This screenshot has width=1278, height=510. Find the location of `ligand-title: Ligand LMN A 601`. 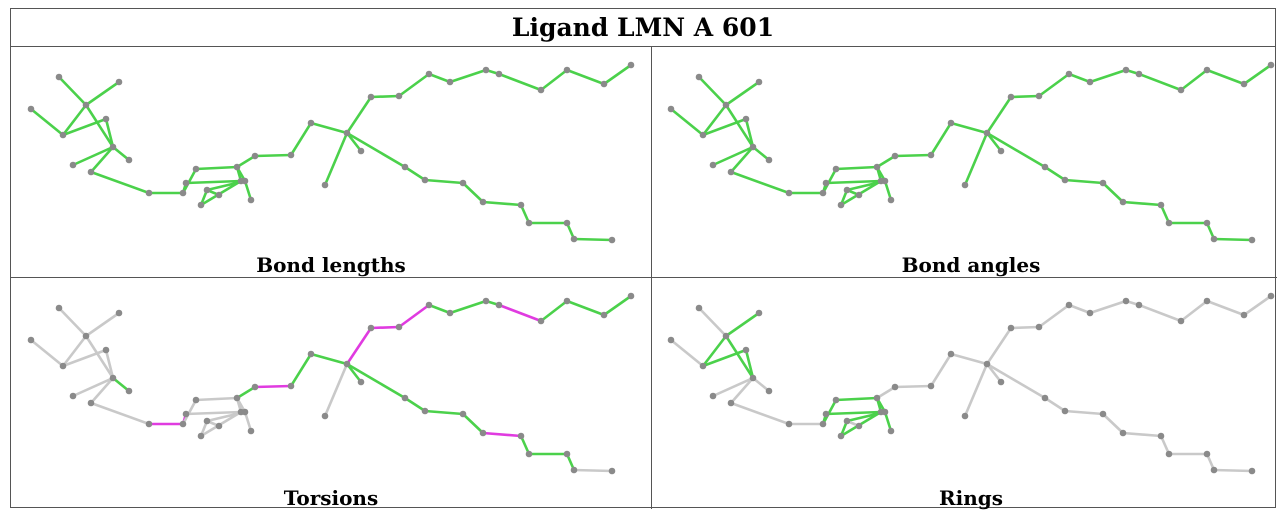

ligand-title: Ligand LMN A 601 is located at coordinates (643, 28).